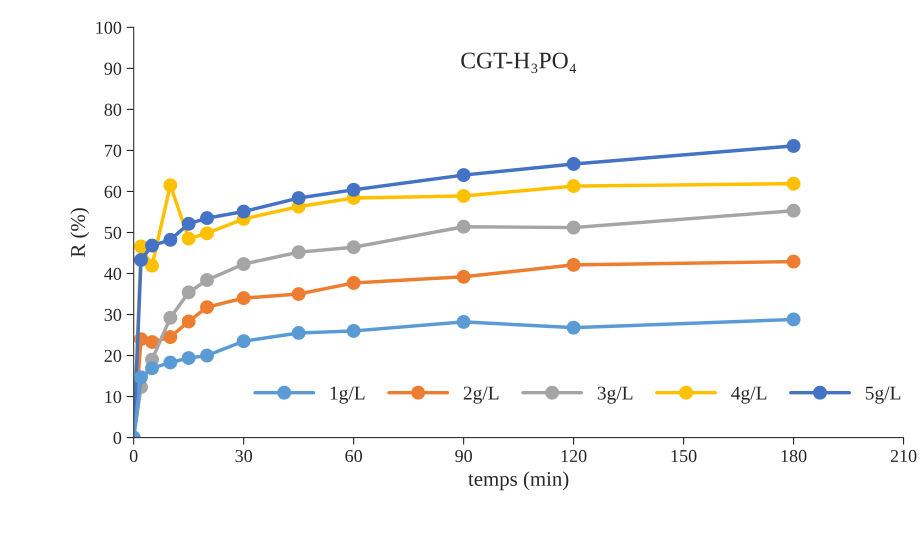 This screenshot has width=922, height=547. Describe the element at coordinates (347, 395) in the screenshot. I see `legend-label: 1g/L` at that location.